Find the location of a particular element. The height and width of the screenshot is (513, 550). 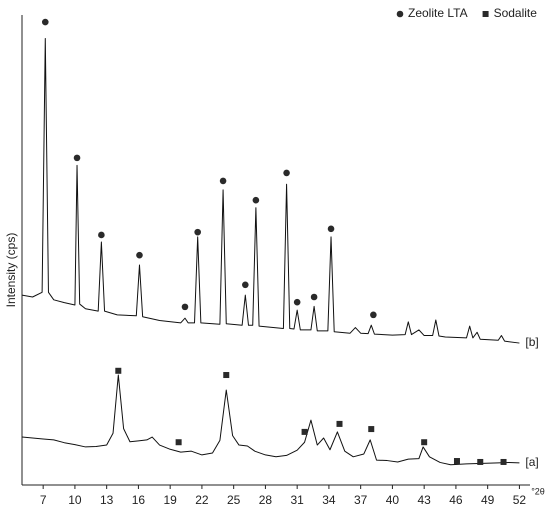

x-axis-label: °2θ is located at coordinates (538, 491).